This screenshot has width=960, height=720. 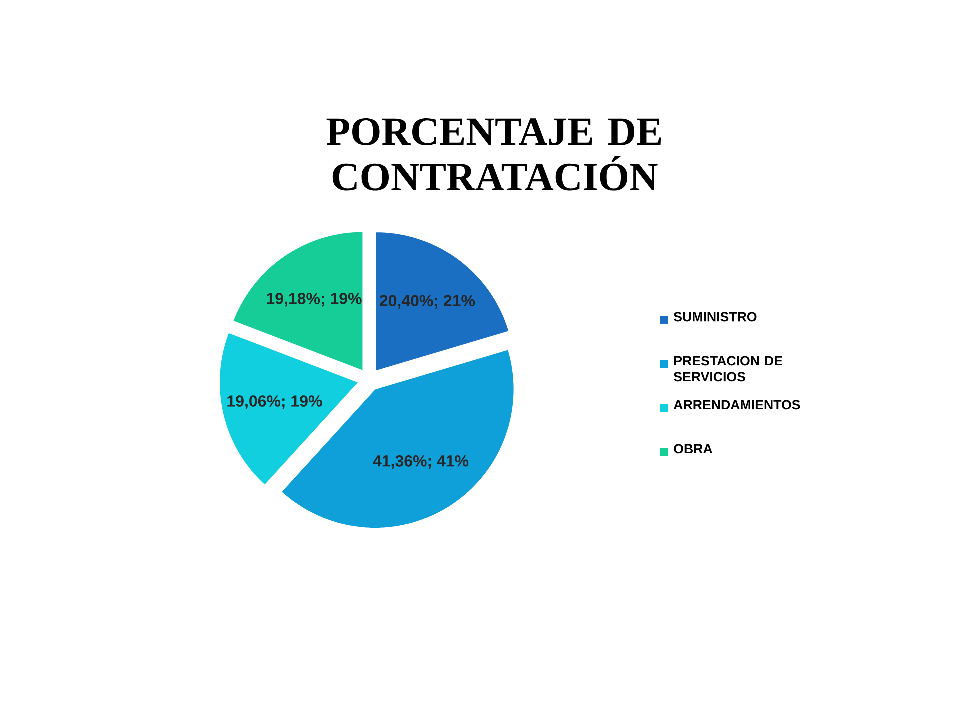 I want to click on legend-label: OBRA, so click(x=693, y=449).